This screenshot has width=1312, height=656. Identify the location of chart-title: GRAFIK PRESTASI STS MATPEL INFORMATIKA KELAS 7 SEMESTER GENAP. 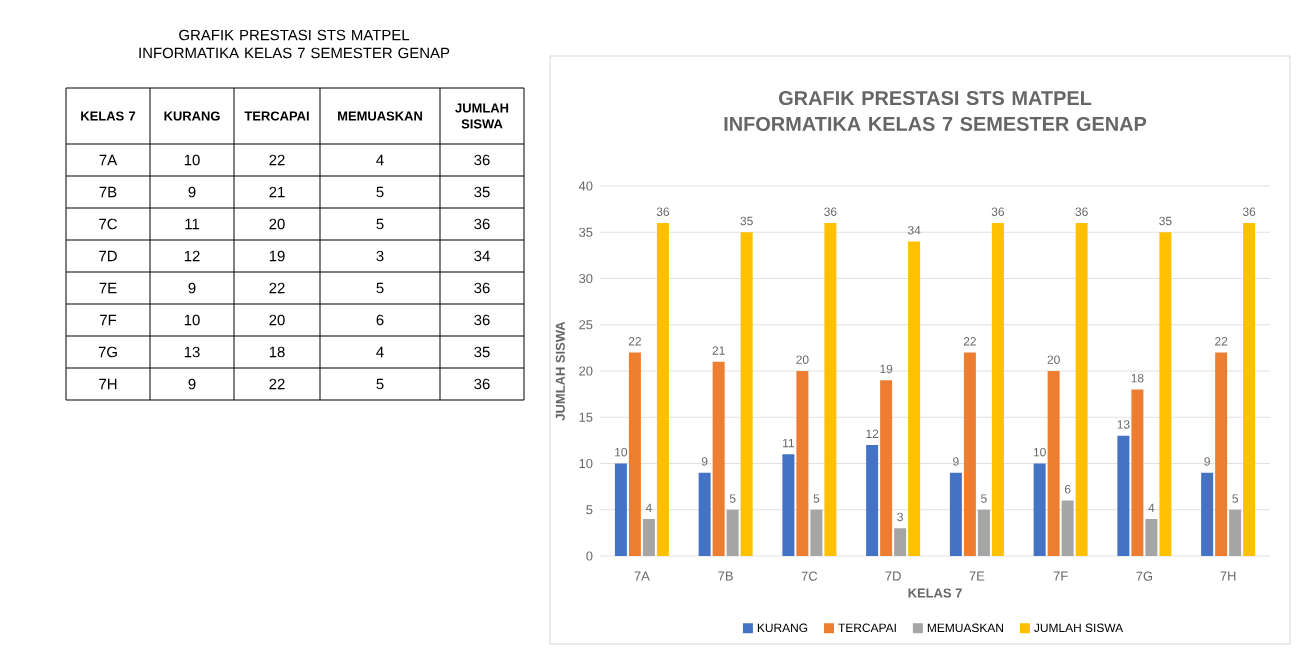
(935, 111).